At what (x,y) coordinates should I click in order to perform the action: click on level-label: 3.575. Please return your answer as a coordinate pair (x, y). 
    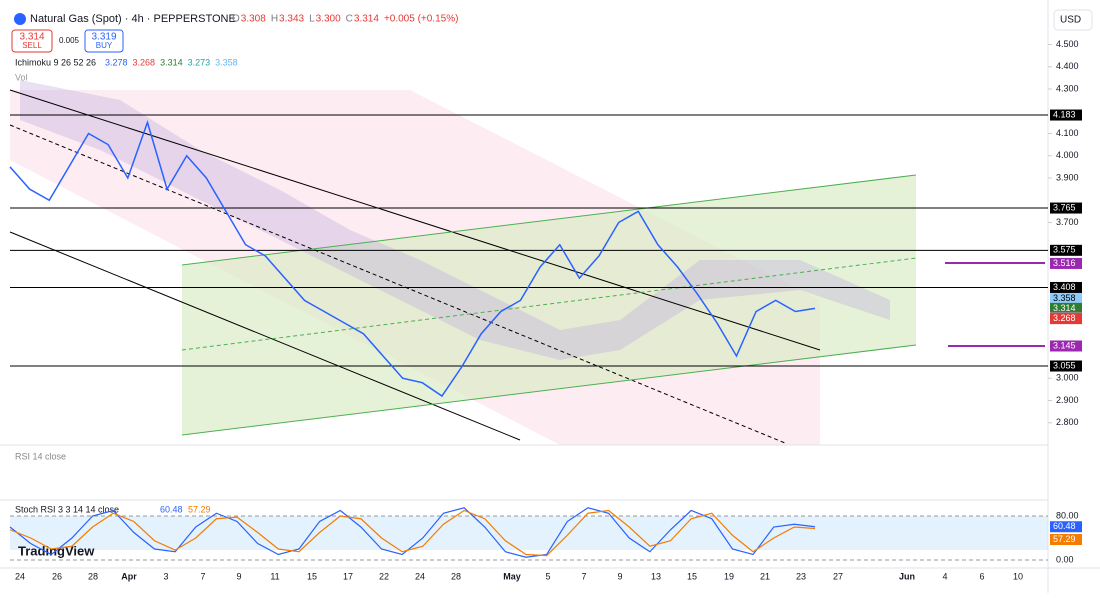
    Looking at the image, I should click on (1064, 250).